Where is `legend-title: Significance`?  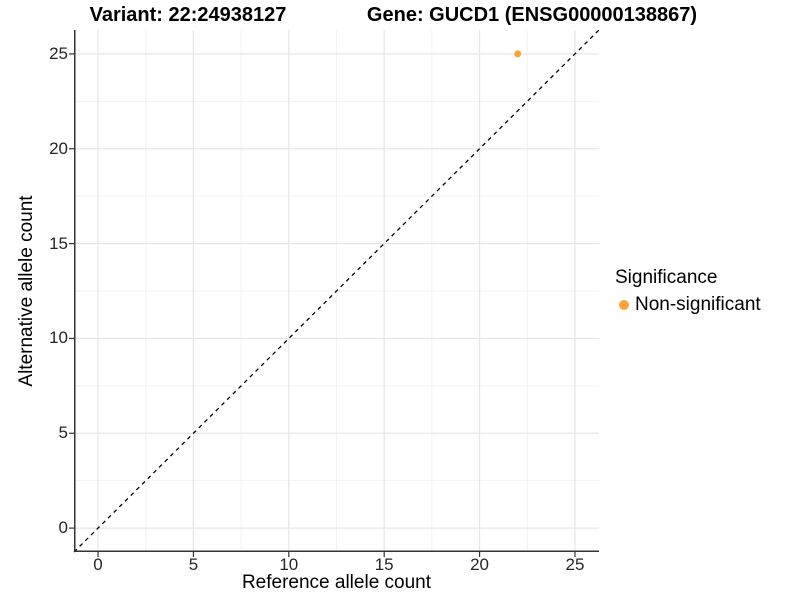 legend-title: Significance is located at coordinates (666, 277).